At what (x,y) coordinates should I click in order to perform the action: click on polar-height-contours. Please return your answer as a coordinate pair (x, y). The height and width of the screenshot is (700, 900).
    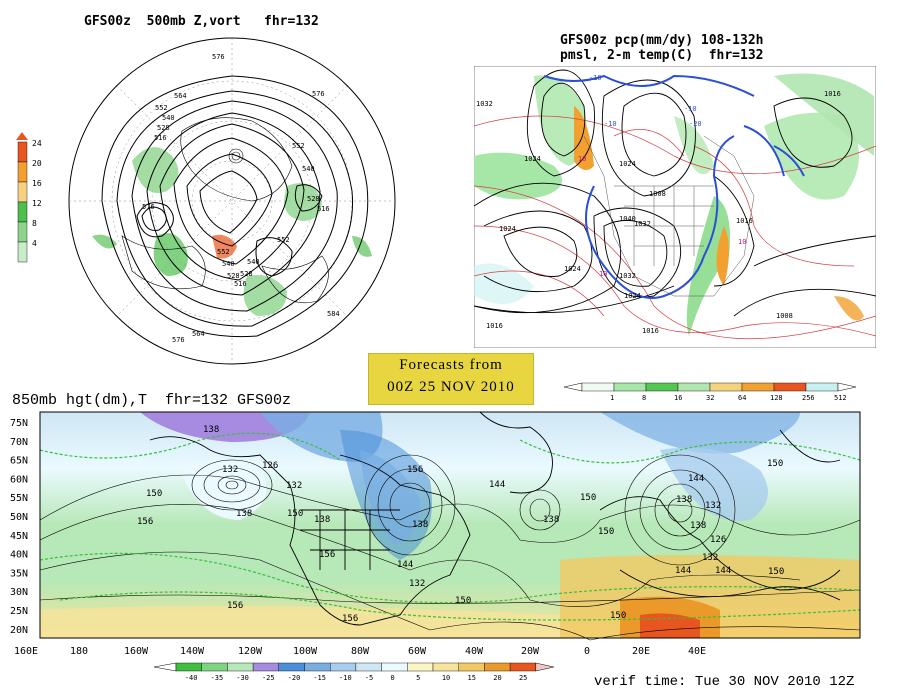
    Looking at the image, I should click on (235, 206).